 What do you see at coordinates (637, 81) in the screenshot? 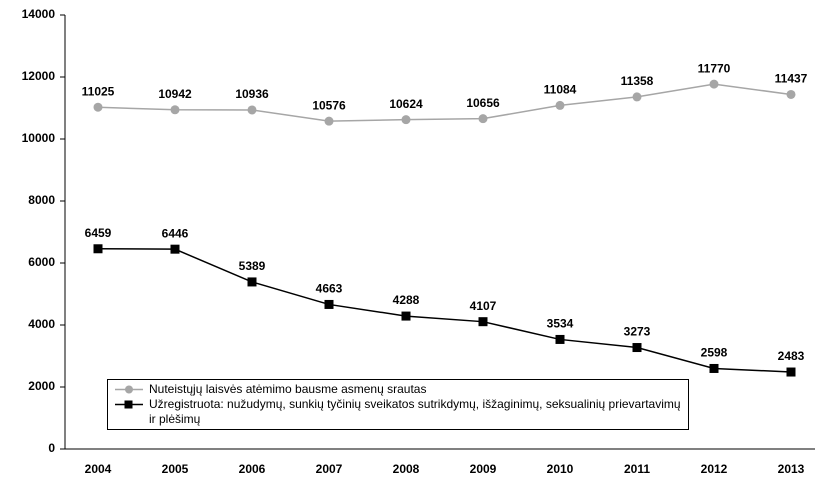
I see `data-label: 11358` at bounding box center [637, 81].